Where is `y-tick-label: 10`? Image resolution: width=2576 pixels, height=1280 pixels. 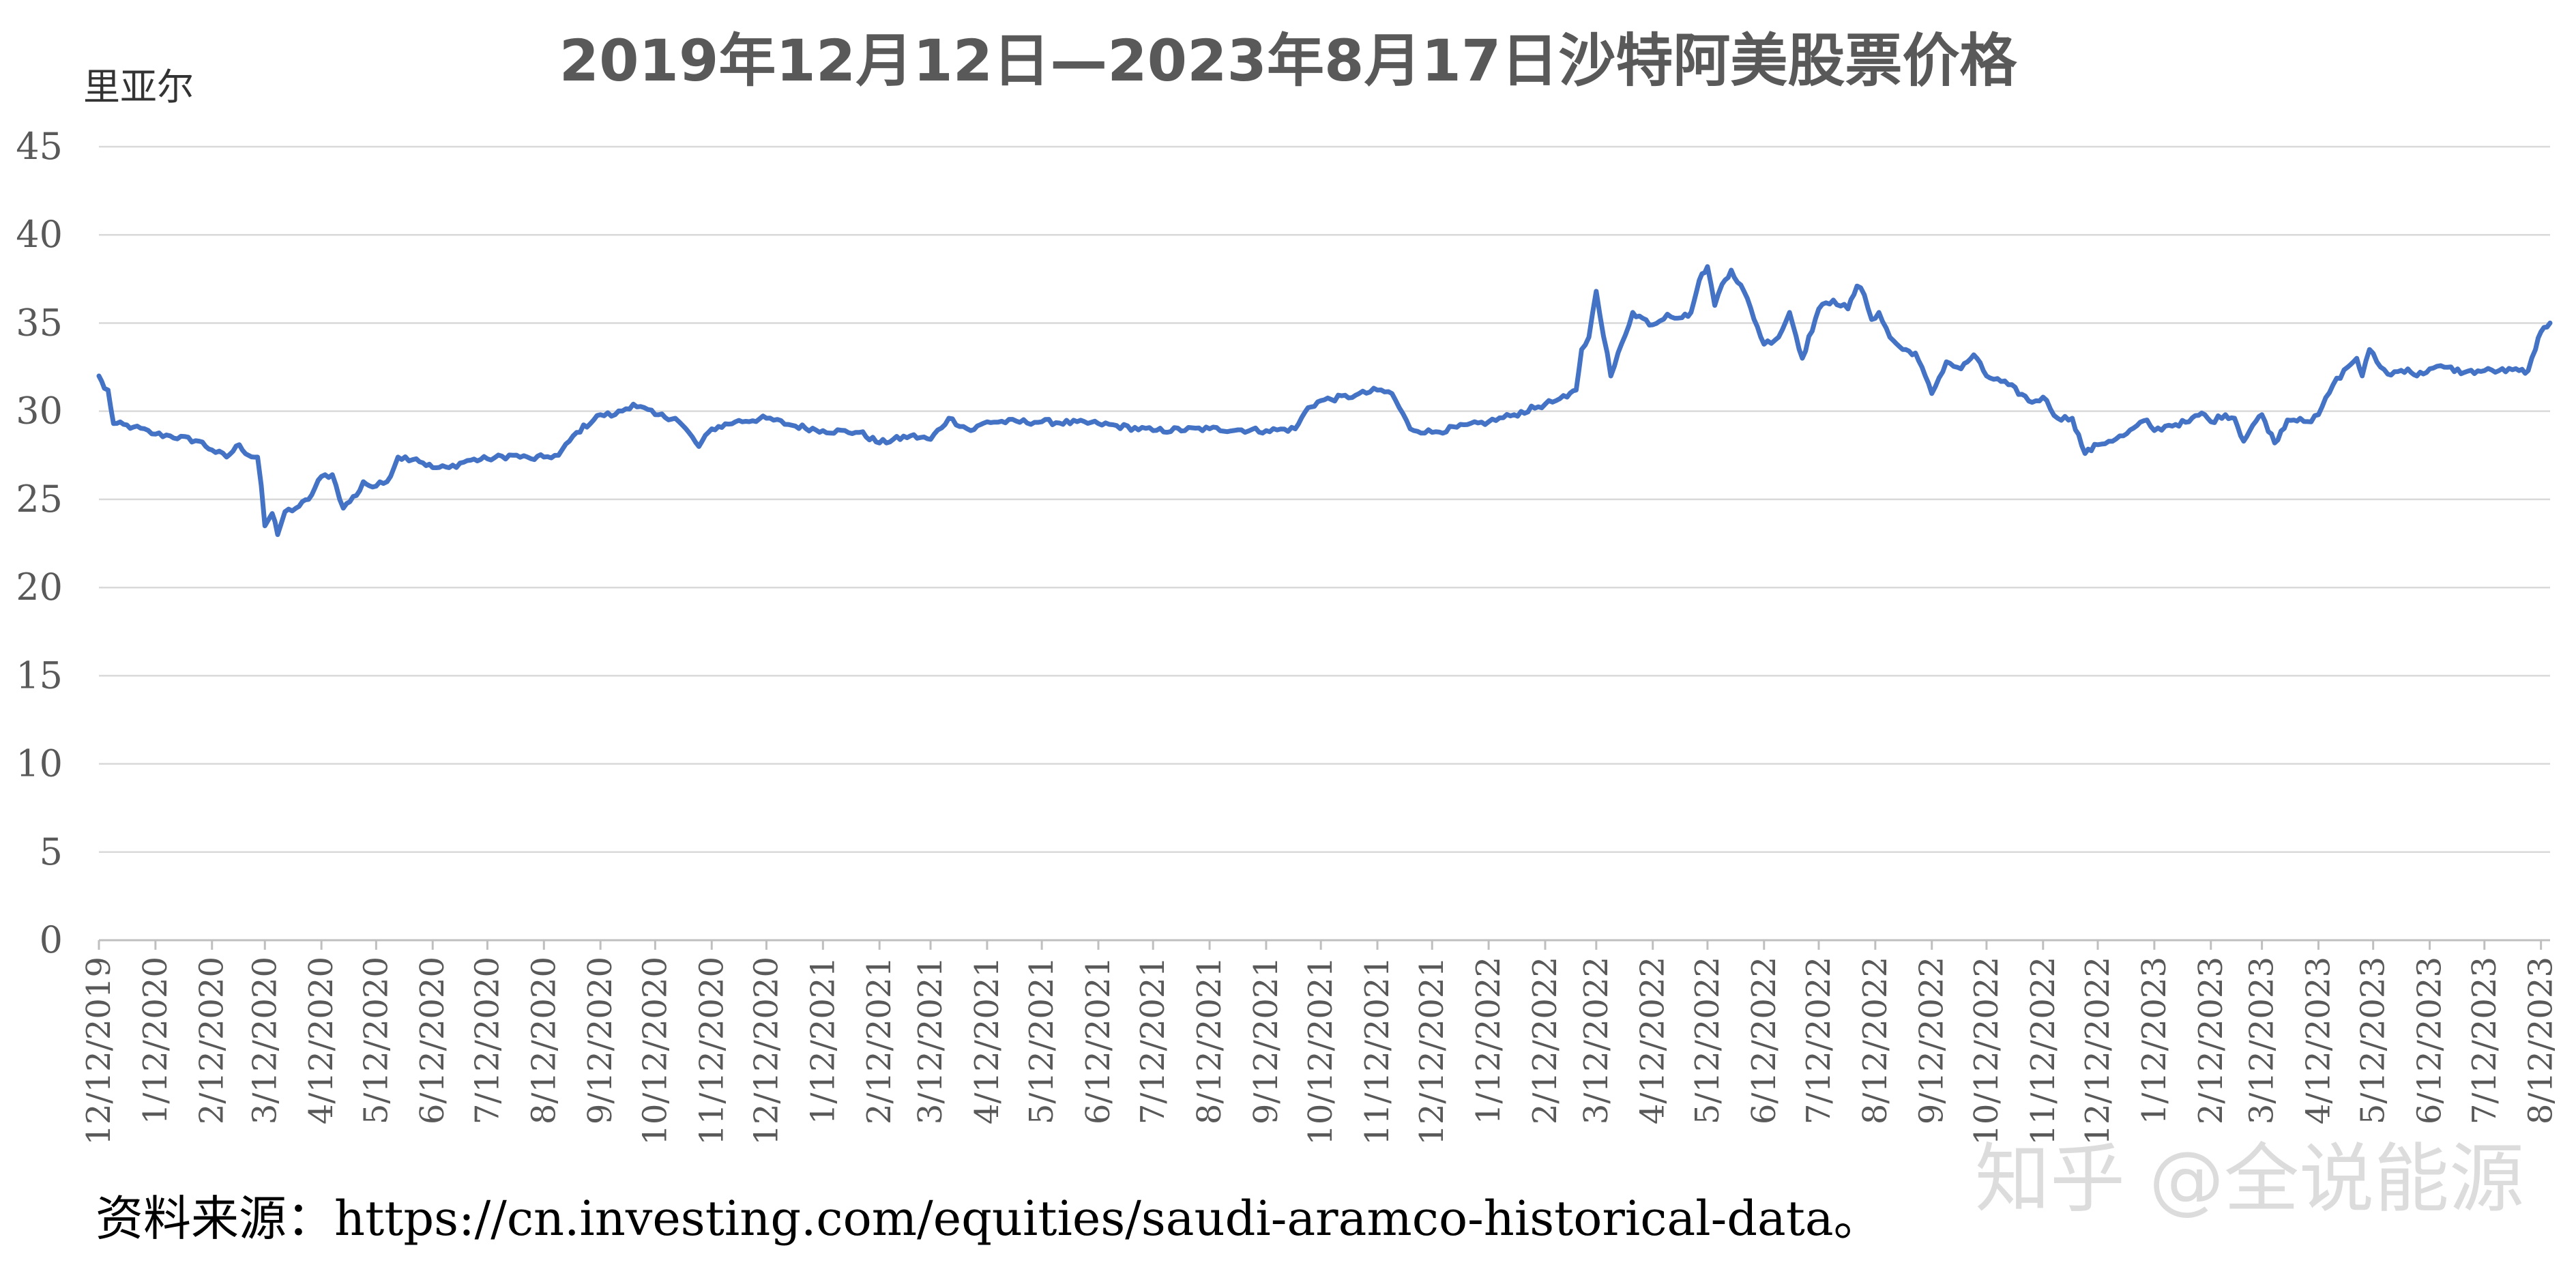
y-tick-label: 10 is located at coordinates (39, 763).